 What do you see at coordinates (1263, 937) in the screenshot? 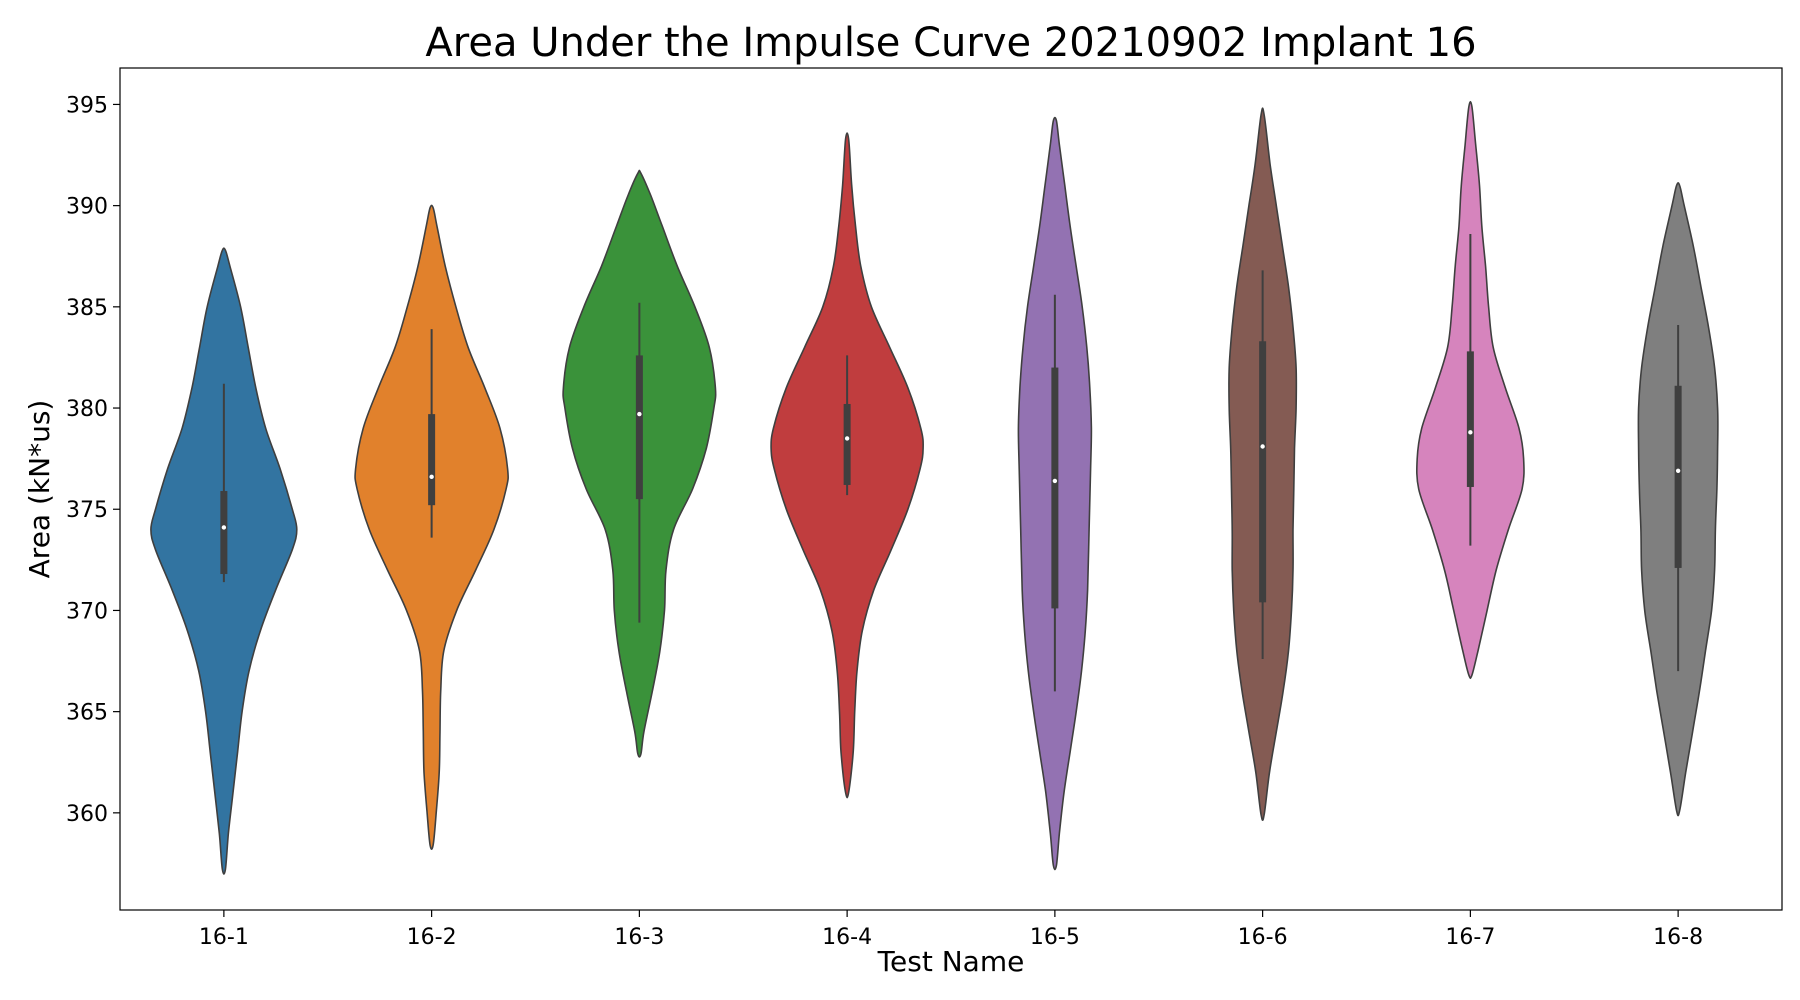
I see `x-tick-label-16-6: 16-6` at bounding box center [1263, 937].